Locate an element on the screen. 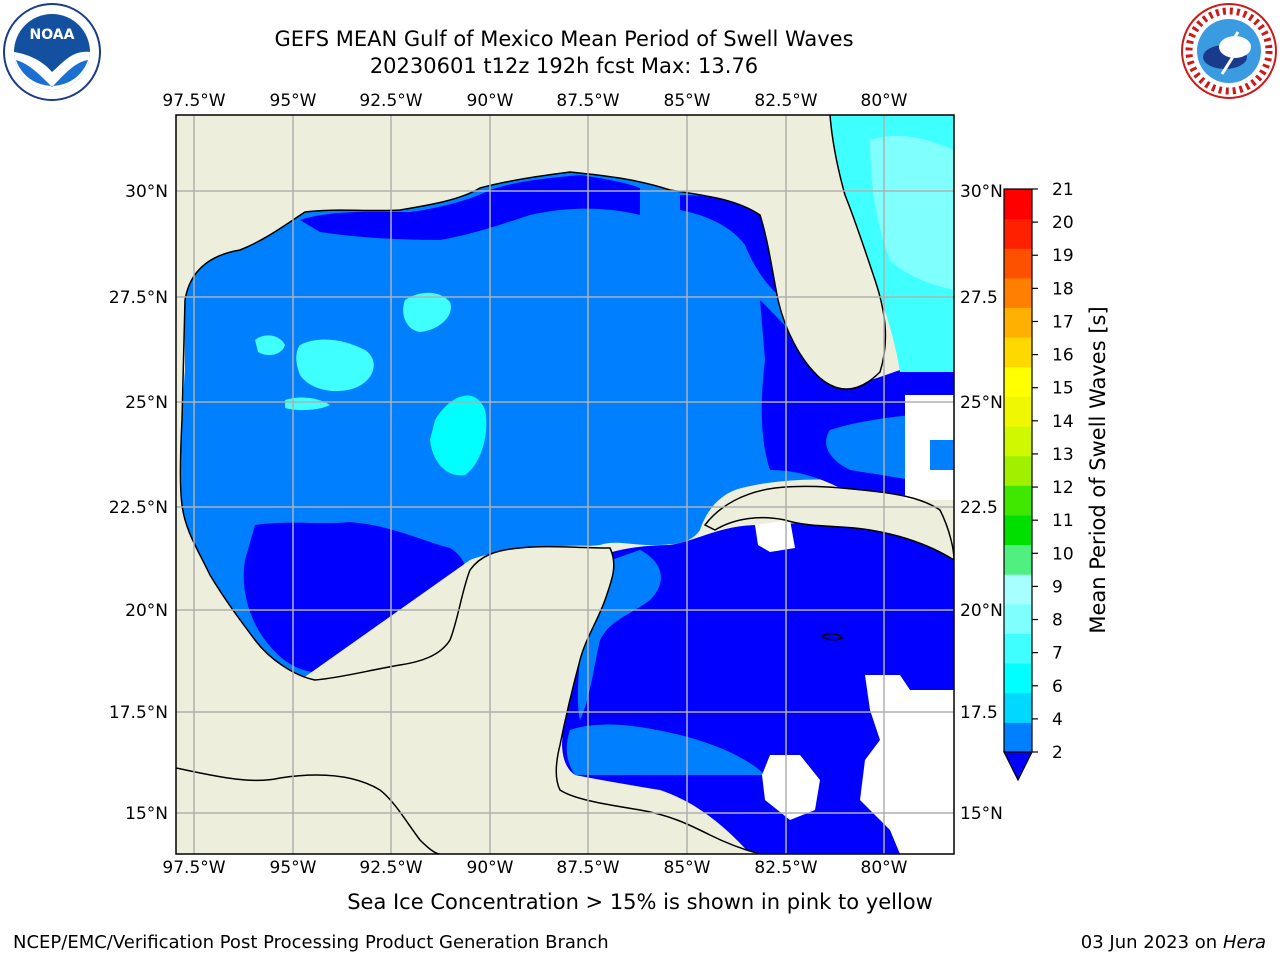 The height and width of the screenshot is (960, 1280). lat-label-right: 25°N is located at coordinates (981, 403).